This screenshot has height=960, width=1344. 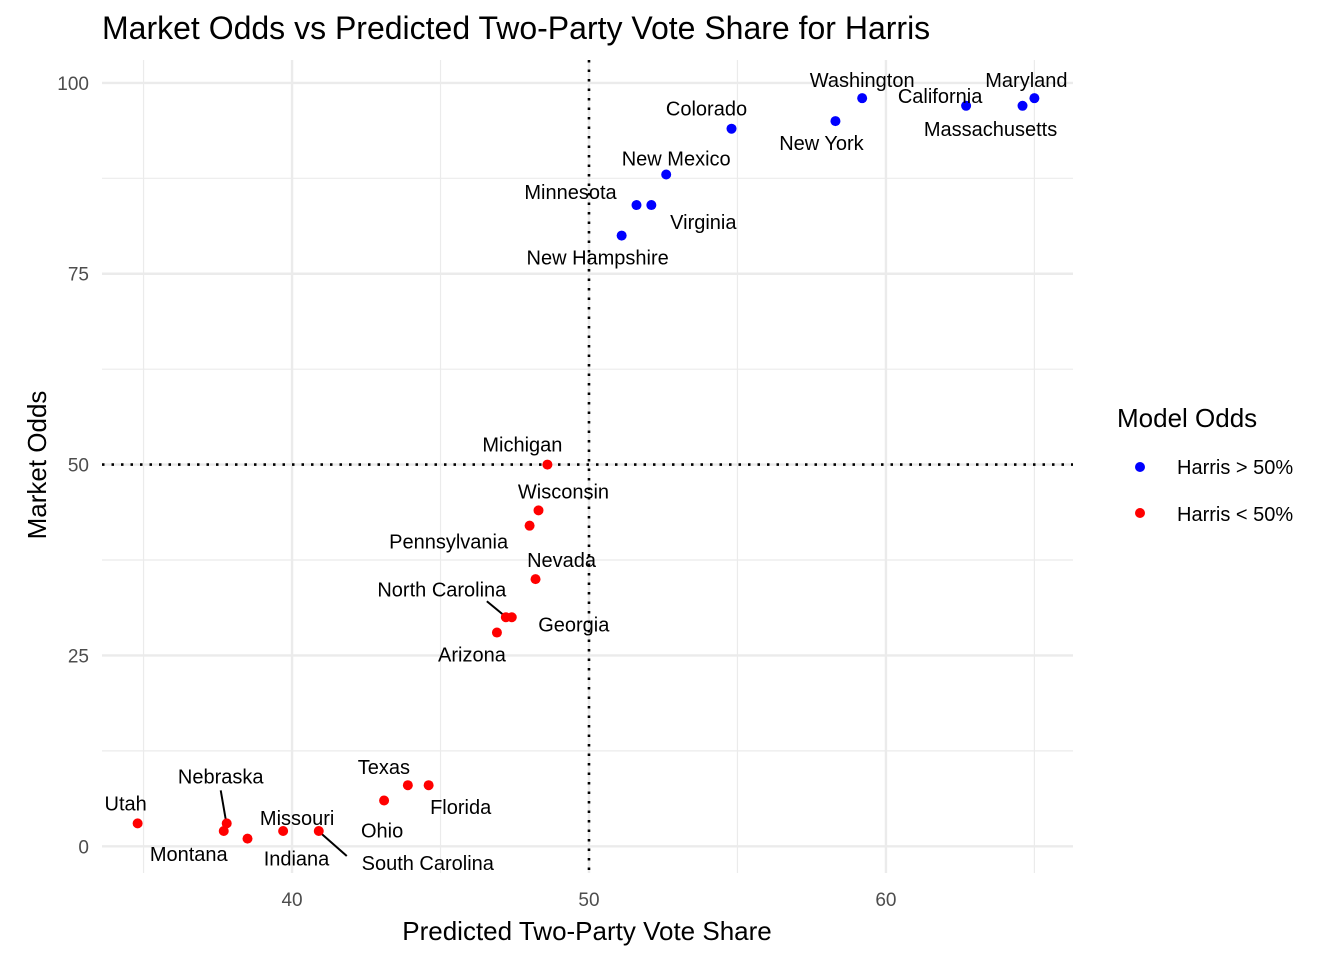 I want to click on point-georgia, so click(x=511, y=617).